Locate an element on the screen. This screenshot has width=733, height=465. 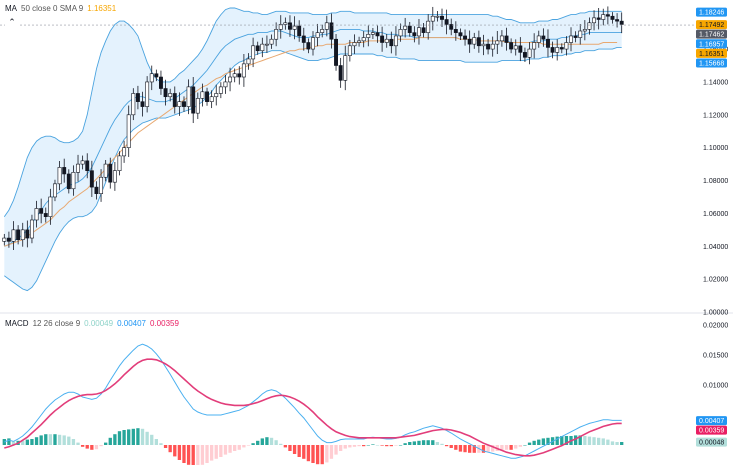
price-tag-label: 1.16957 is located at coordinates (711, 44).